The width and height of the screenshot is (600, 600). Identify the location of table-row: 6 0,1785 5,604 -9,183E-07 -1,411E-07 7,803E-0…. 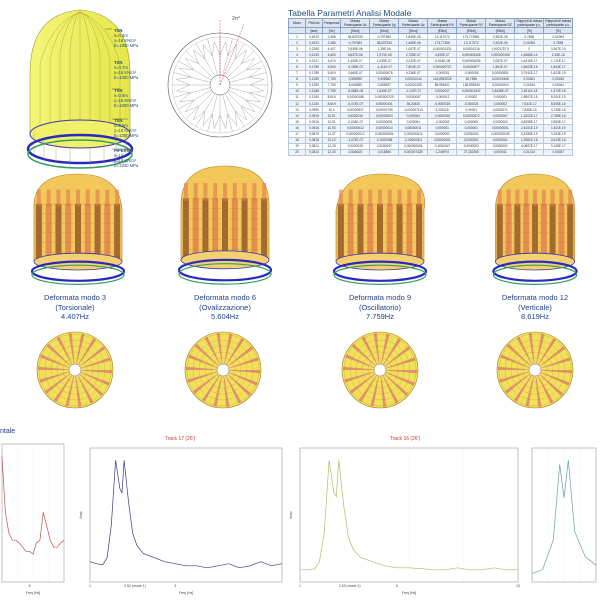
(431, 67).